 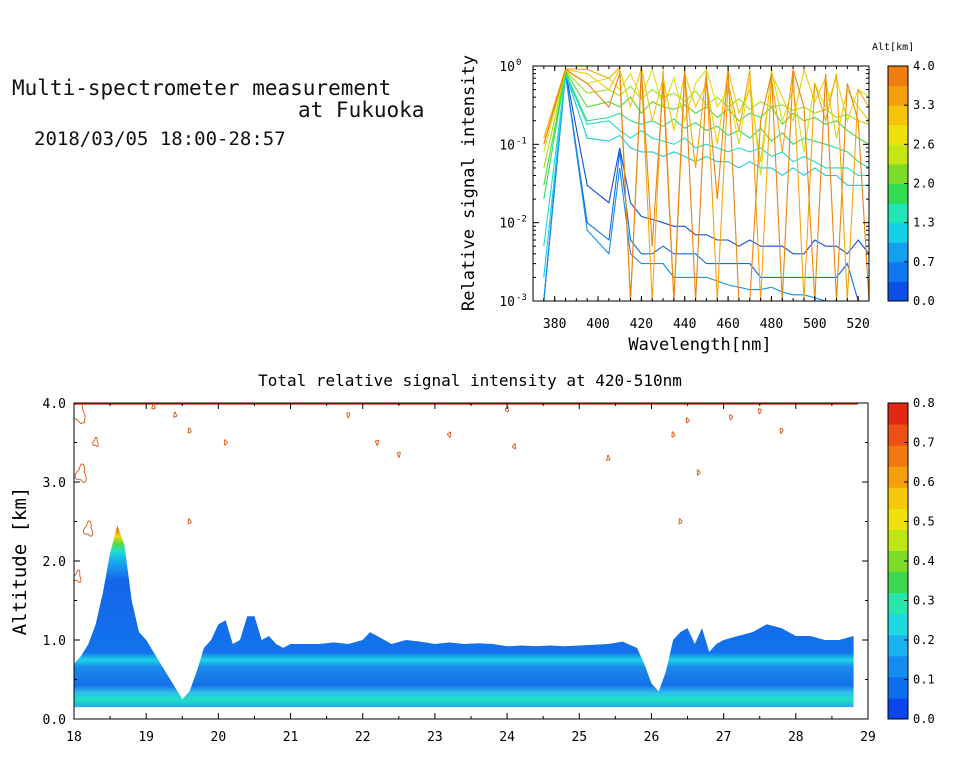 I want to click on spectrum-ytick-exponent: -3, so click(x=521, y=298).